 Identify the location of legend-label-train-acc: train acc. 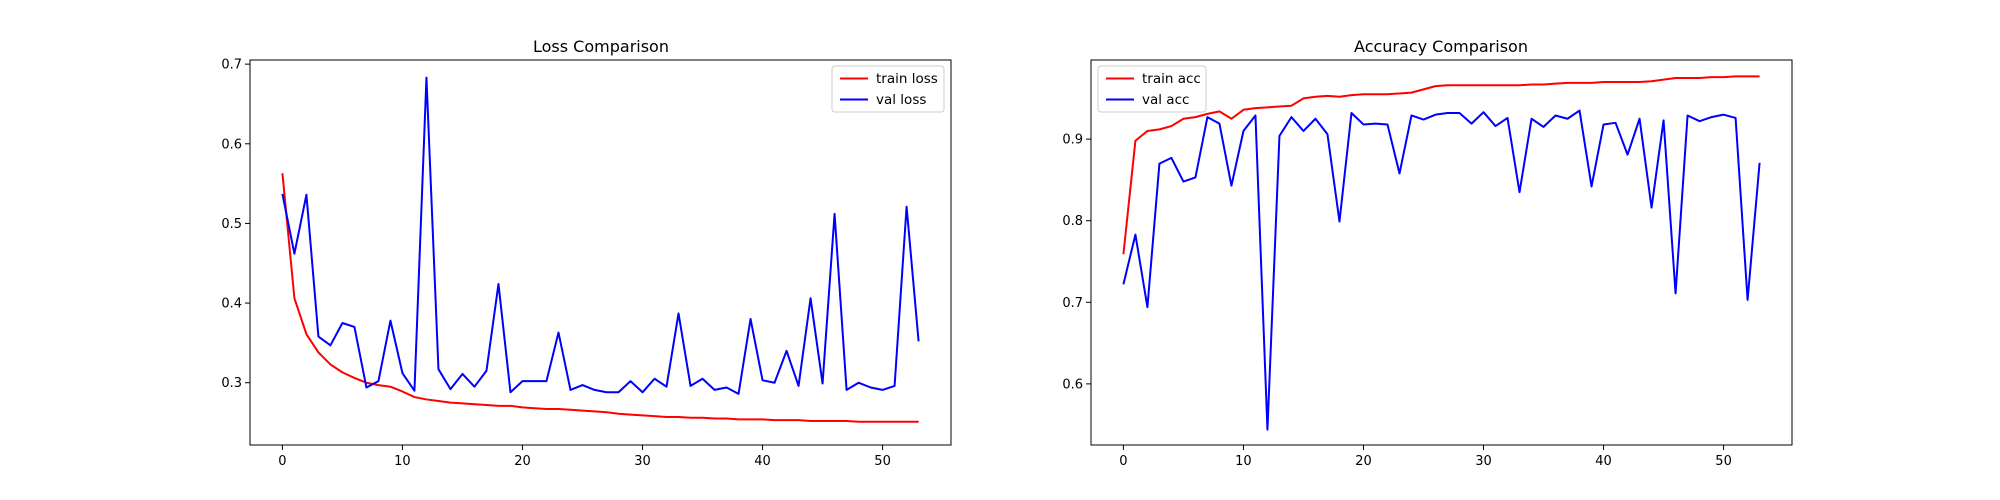
(1171, 79).